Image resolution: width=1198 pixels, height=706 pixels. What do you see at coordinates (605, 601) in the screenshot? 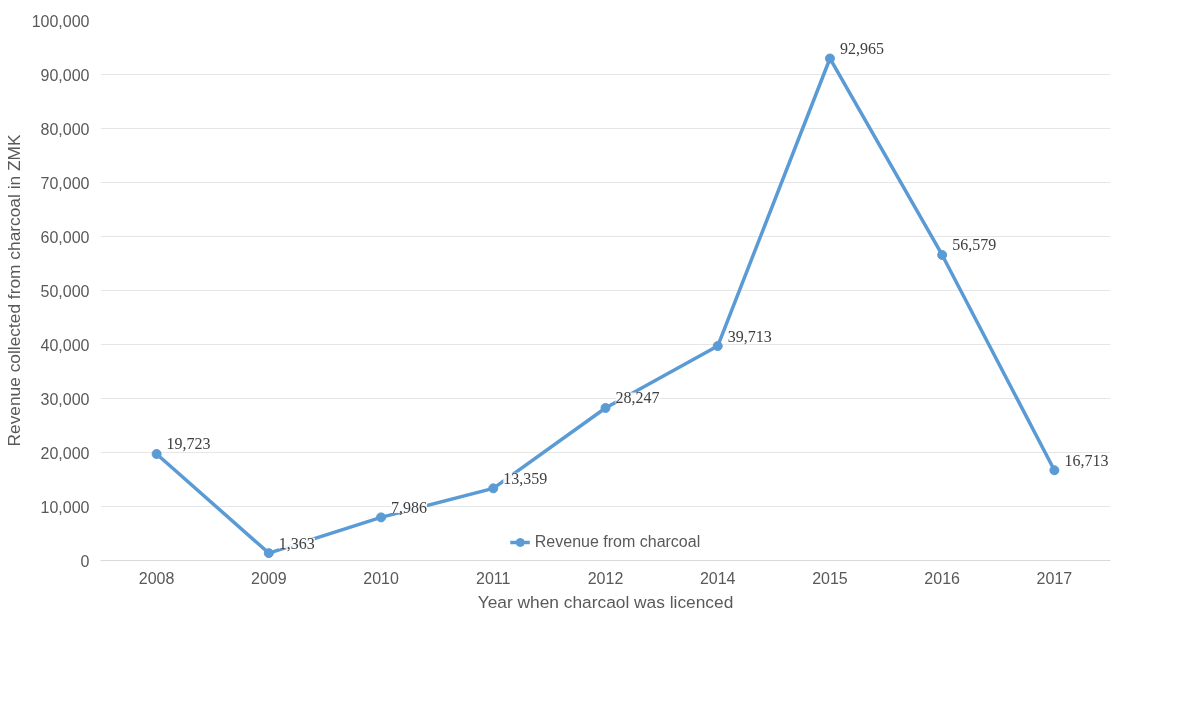
I see `x-axis-title: Year when charcaol was licenced` at bounding box center [605, 601].